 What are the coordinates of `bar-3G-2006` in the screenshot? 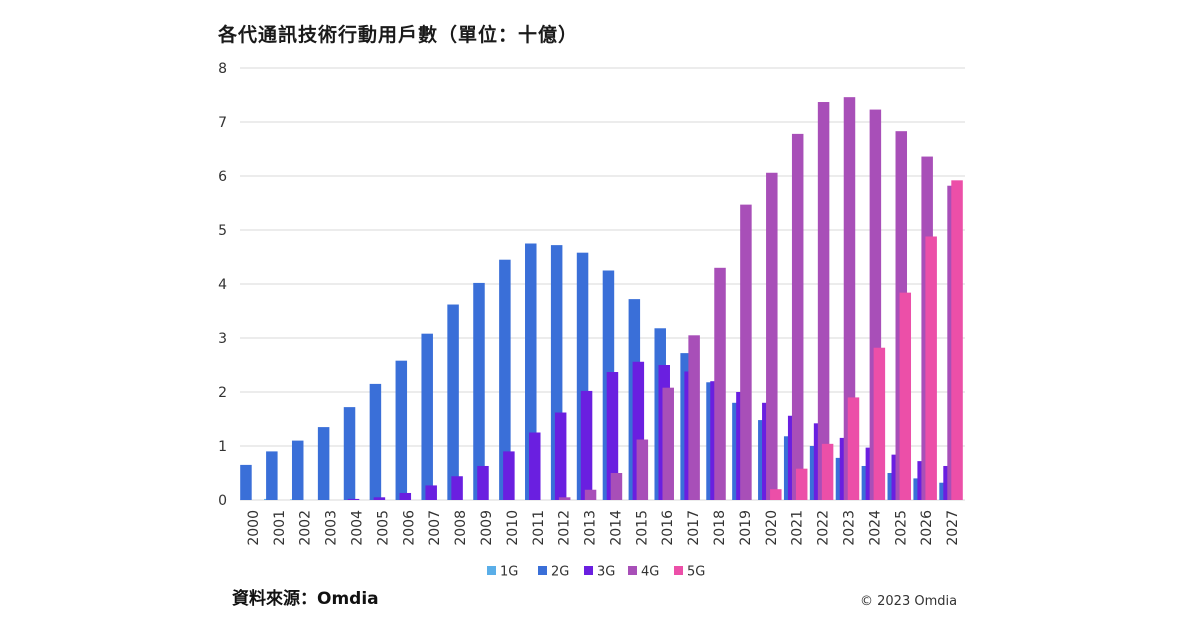 It's located at (405, 496).